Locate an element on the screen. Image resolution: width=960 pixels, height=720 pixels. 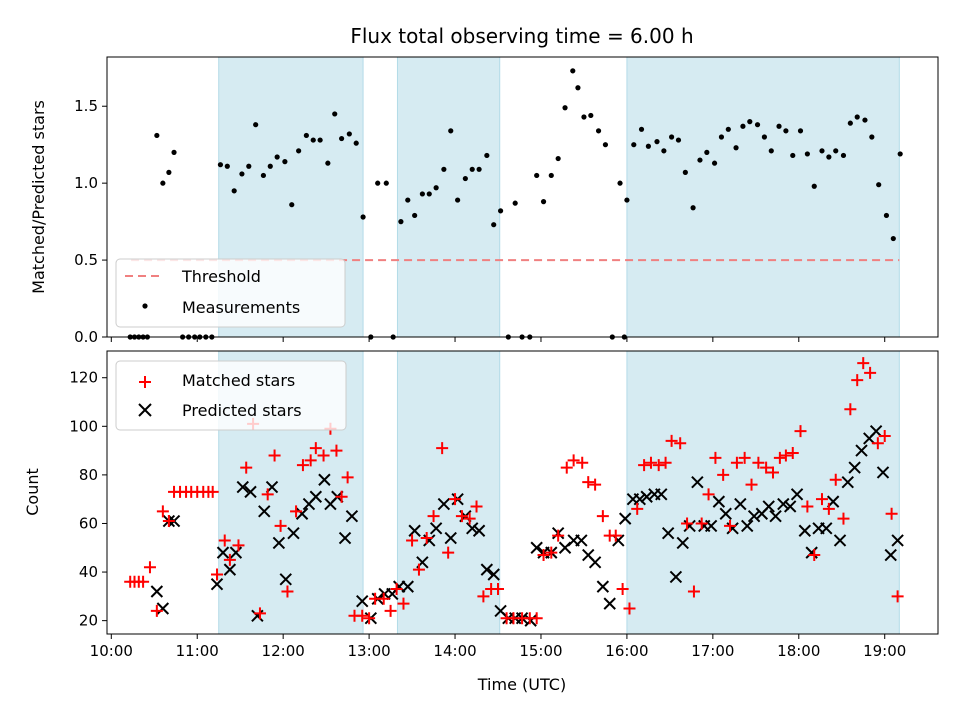
bottom-x-tick-label: 13:00 is located at coordinates (368, 651).